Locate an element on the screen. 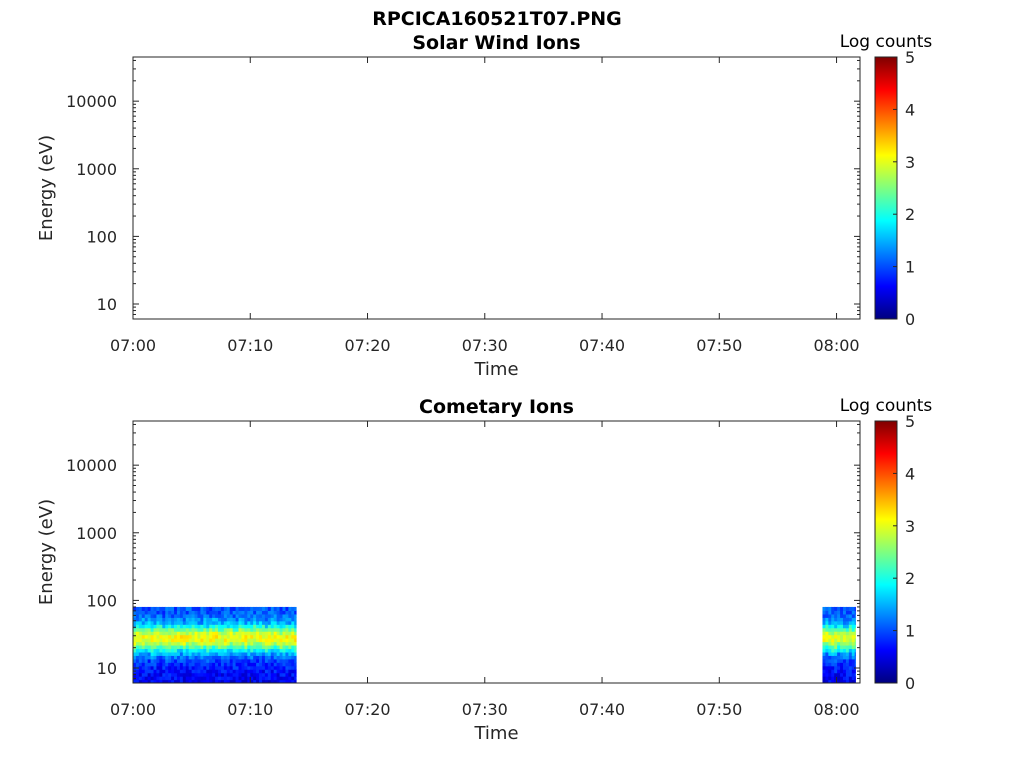 The height and width of the screenshot is (768, 1024). x-tick-label: 07:20 is located at coordinates (367, 345).